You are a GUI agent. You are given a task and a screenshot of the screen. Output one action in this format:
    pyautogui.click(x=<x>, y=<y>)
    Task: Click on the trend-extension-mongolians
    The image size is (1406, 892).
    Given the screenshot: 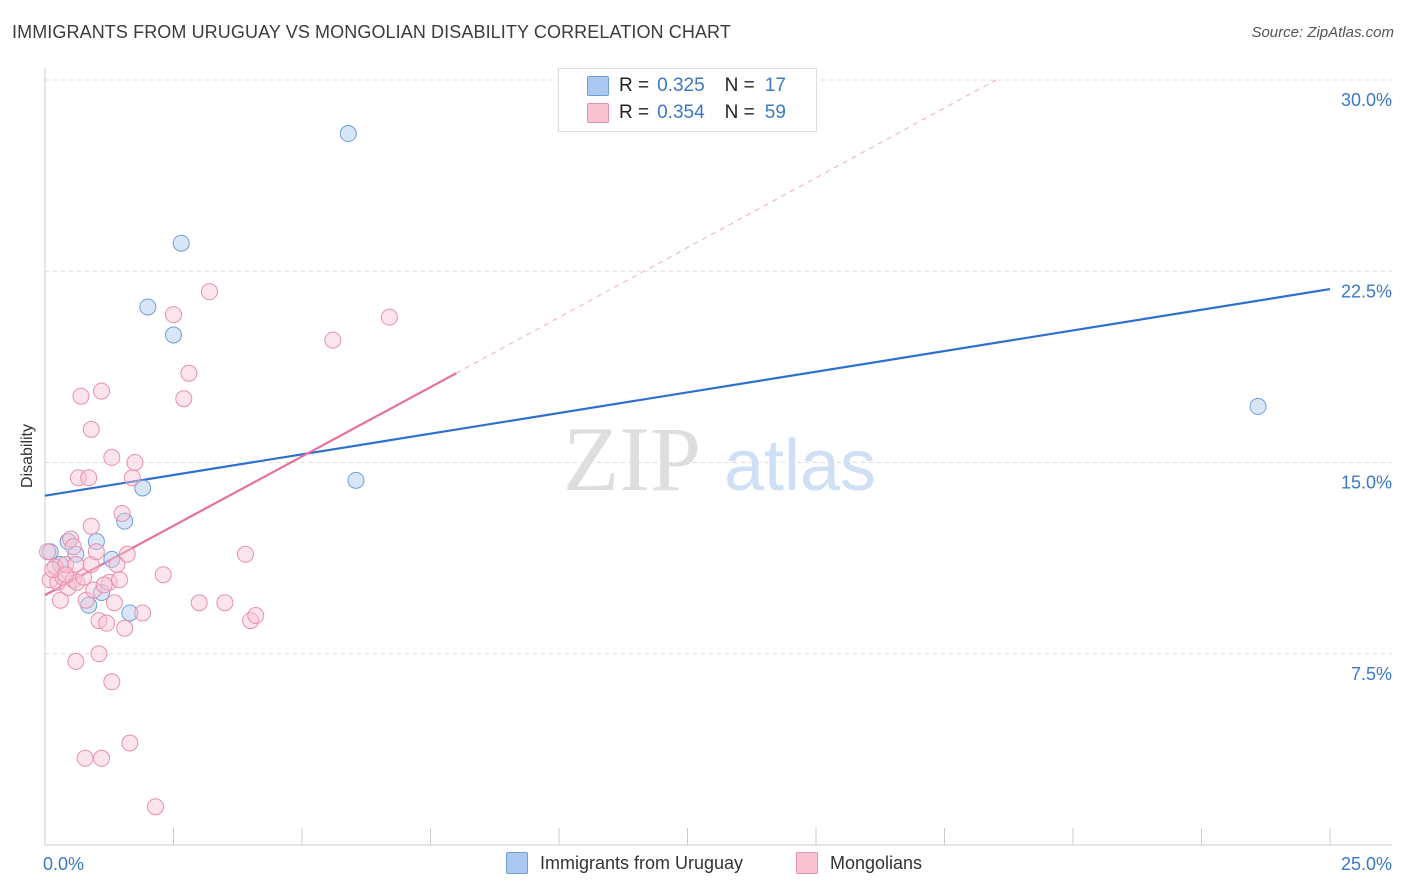 What is the action you would take?
    pyautogui.click(x=726, y=226)
    